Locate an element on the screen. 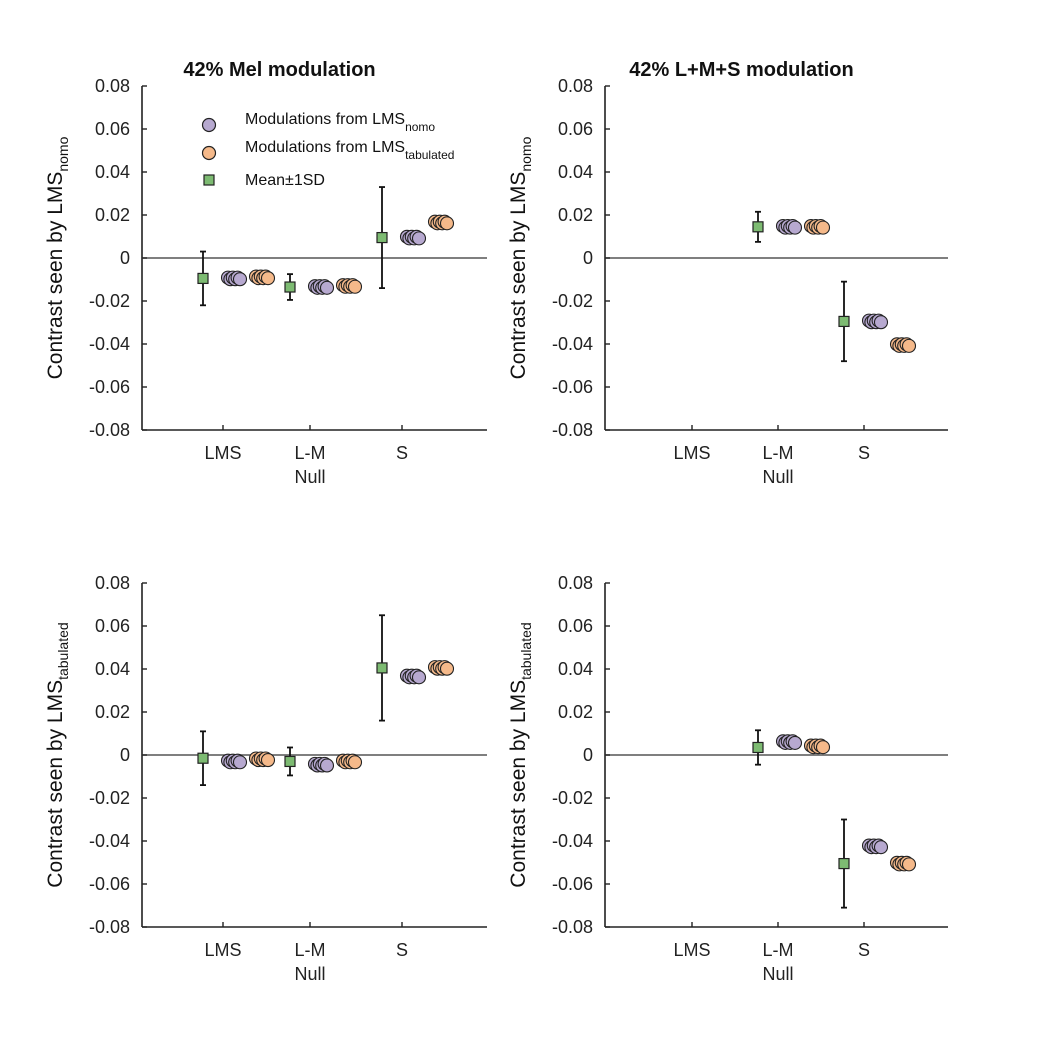 Image resolution: width=1050 pixels, height=1050 pixels. legend-nomo-marker is located at coordinates (209, 125).